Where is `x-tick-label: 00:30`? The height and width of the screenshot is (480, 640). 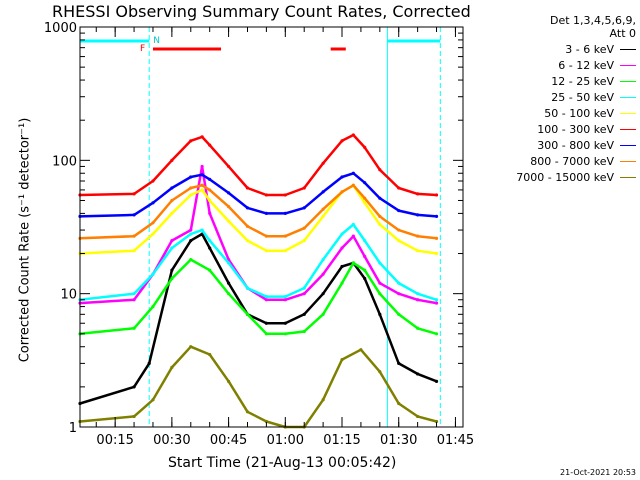
x-tick-label: 00:30 is located at coordinates (171, 440).